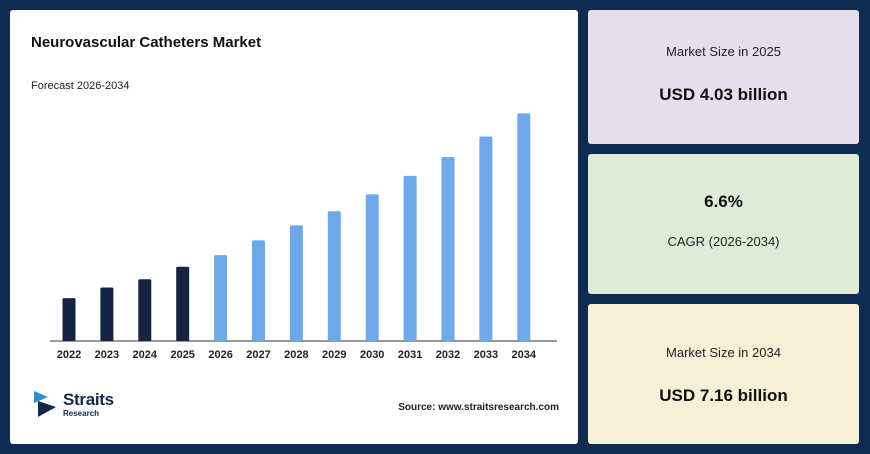 The image size is (870, 454). I want to click on bar-2027, so click(258, 290).